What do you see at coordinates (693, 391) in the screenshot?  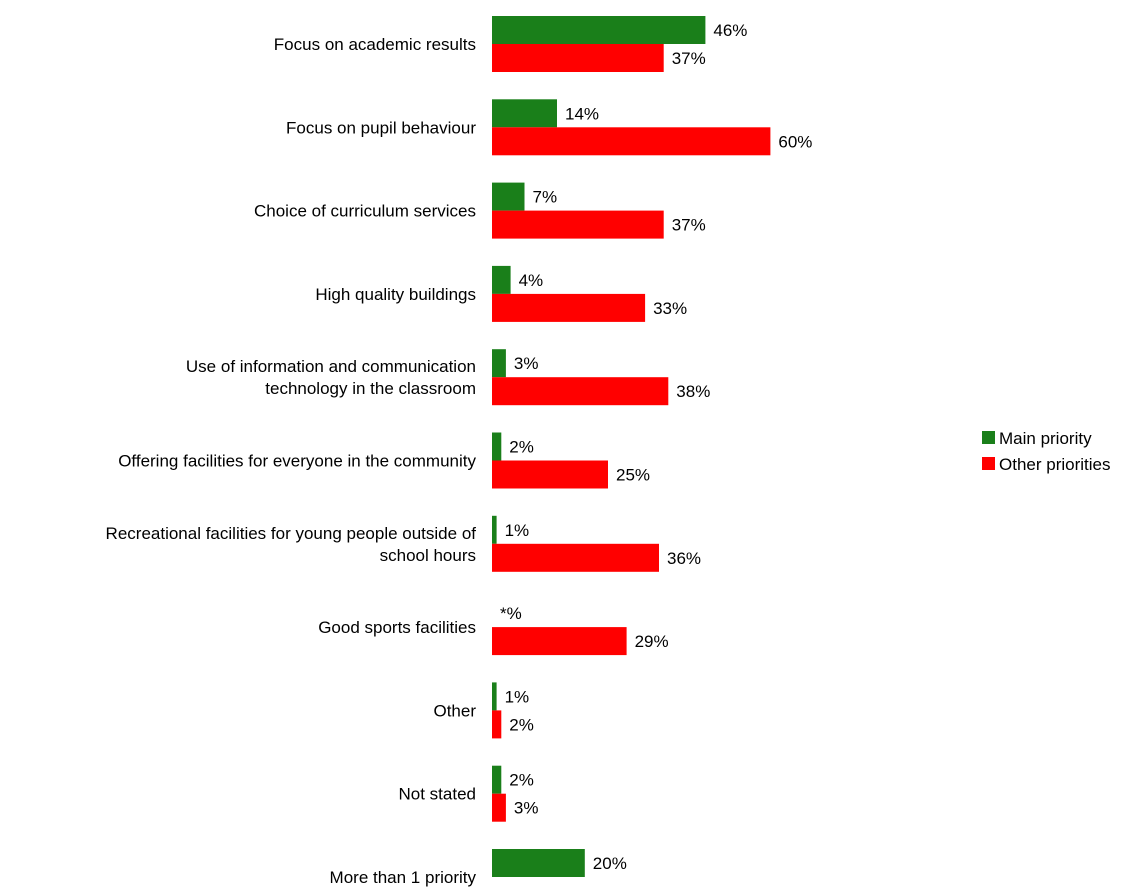 I see `data-label: 38%` at bounding box center [693, 391].